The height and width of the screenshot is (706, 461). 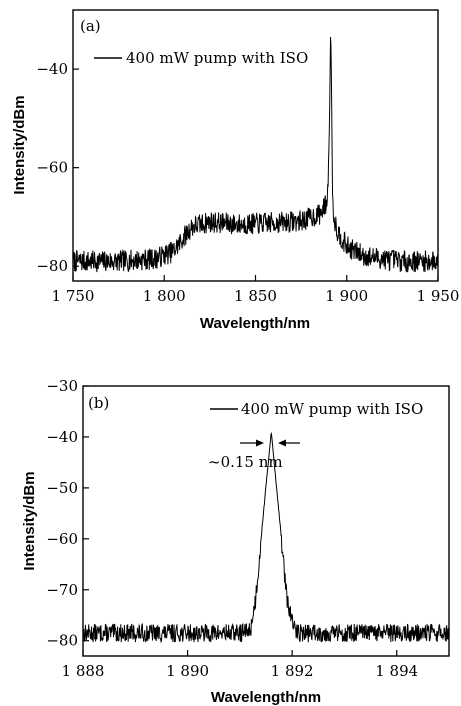 I want to click on y-axis-ticks-a: −80 −60 −40, so click(x=57, y=167).